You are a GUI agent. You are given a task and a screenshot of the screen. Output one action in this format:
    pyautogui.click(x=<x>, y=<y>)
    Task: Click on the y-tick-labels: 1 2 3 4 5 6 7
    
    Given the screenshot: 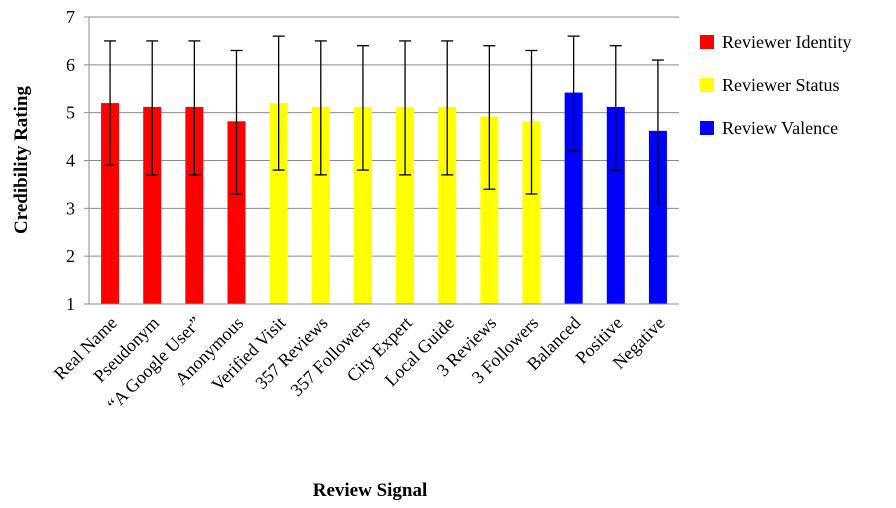 What is the action you would take?
    pyautogui.click(x=70, y=160)
    